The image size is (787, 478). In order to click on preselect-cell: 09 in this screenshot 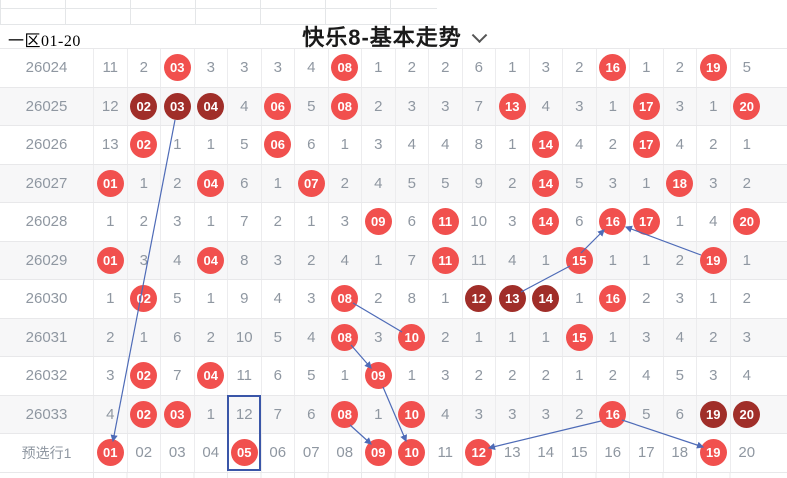, I will do `click(378, 453)`.